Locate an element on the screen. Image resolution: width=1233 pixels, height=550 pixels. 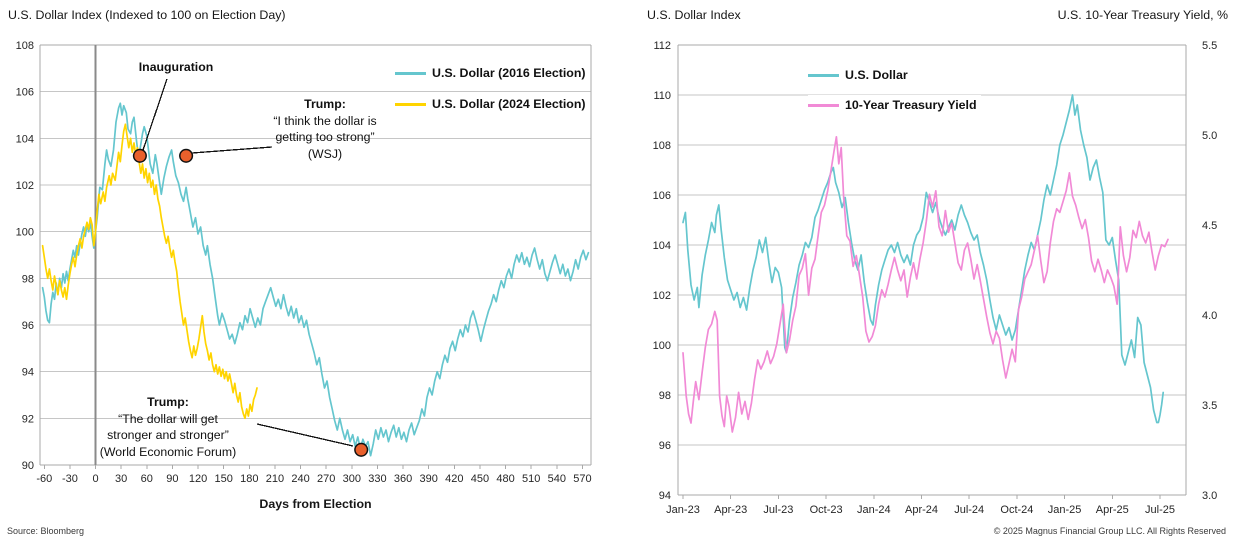
svg-text: 112 is located at coordinates (662, 46).